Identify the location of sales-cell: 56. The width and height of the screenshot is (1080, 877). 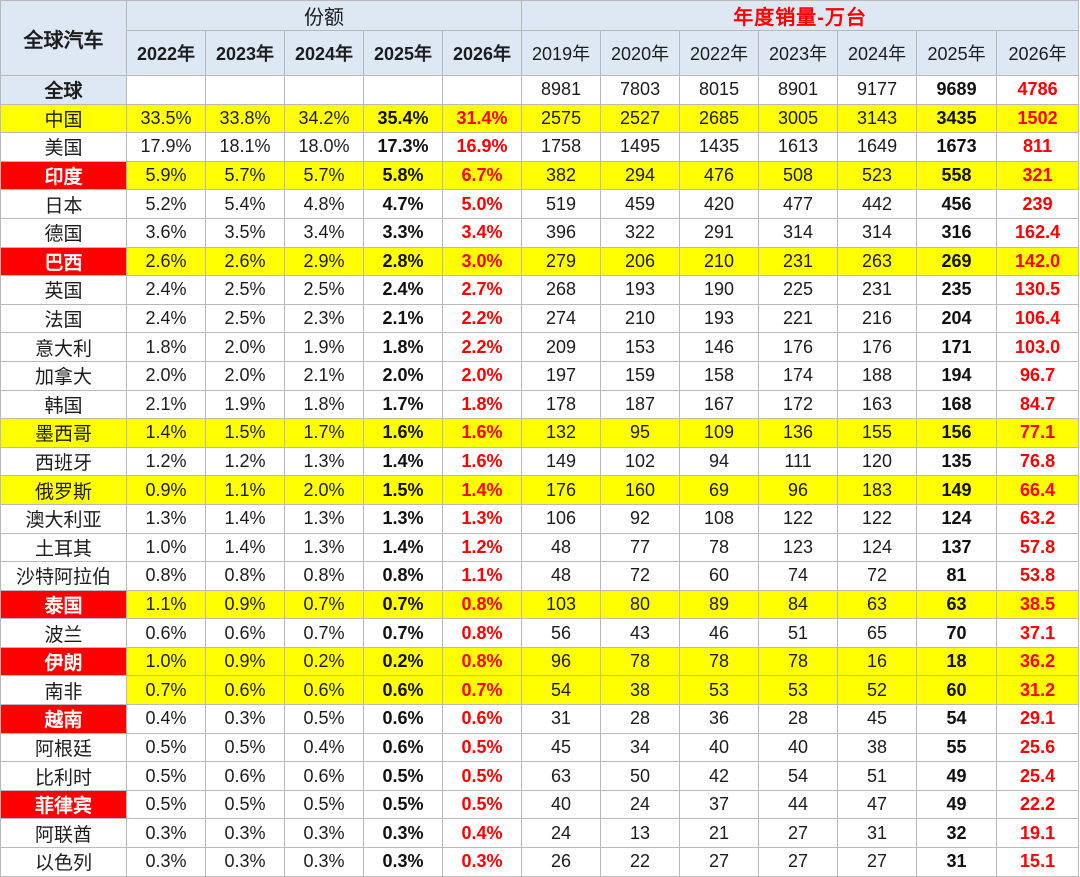
(561, 633).